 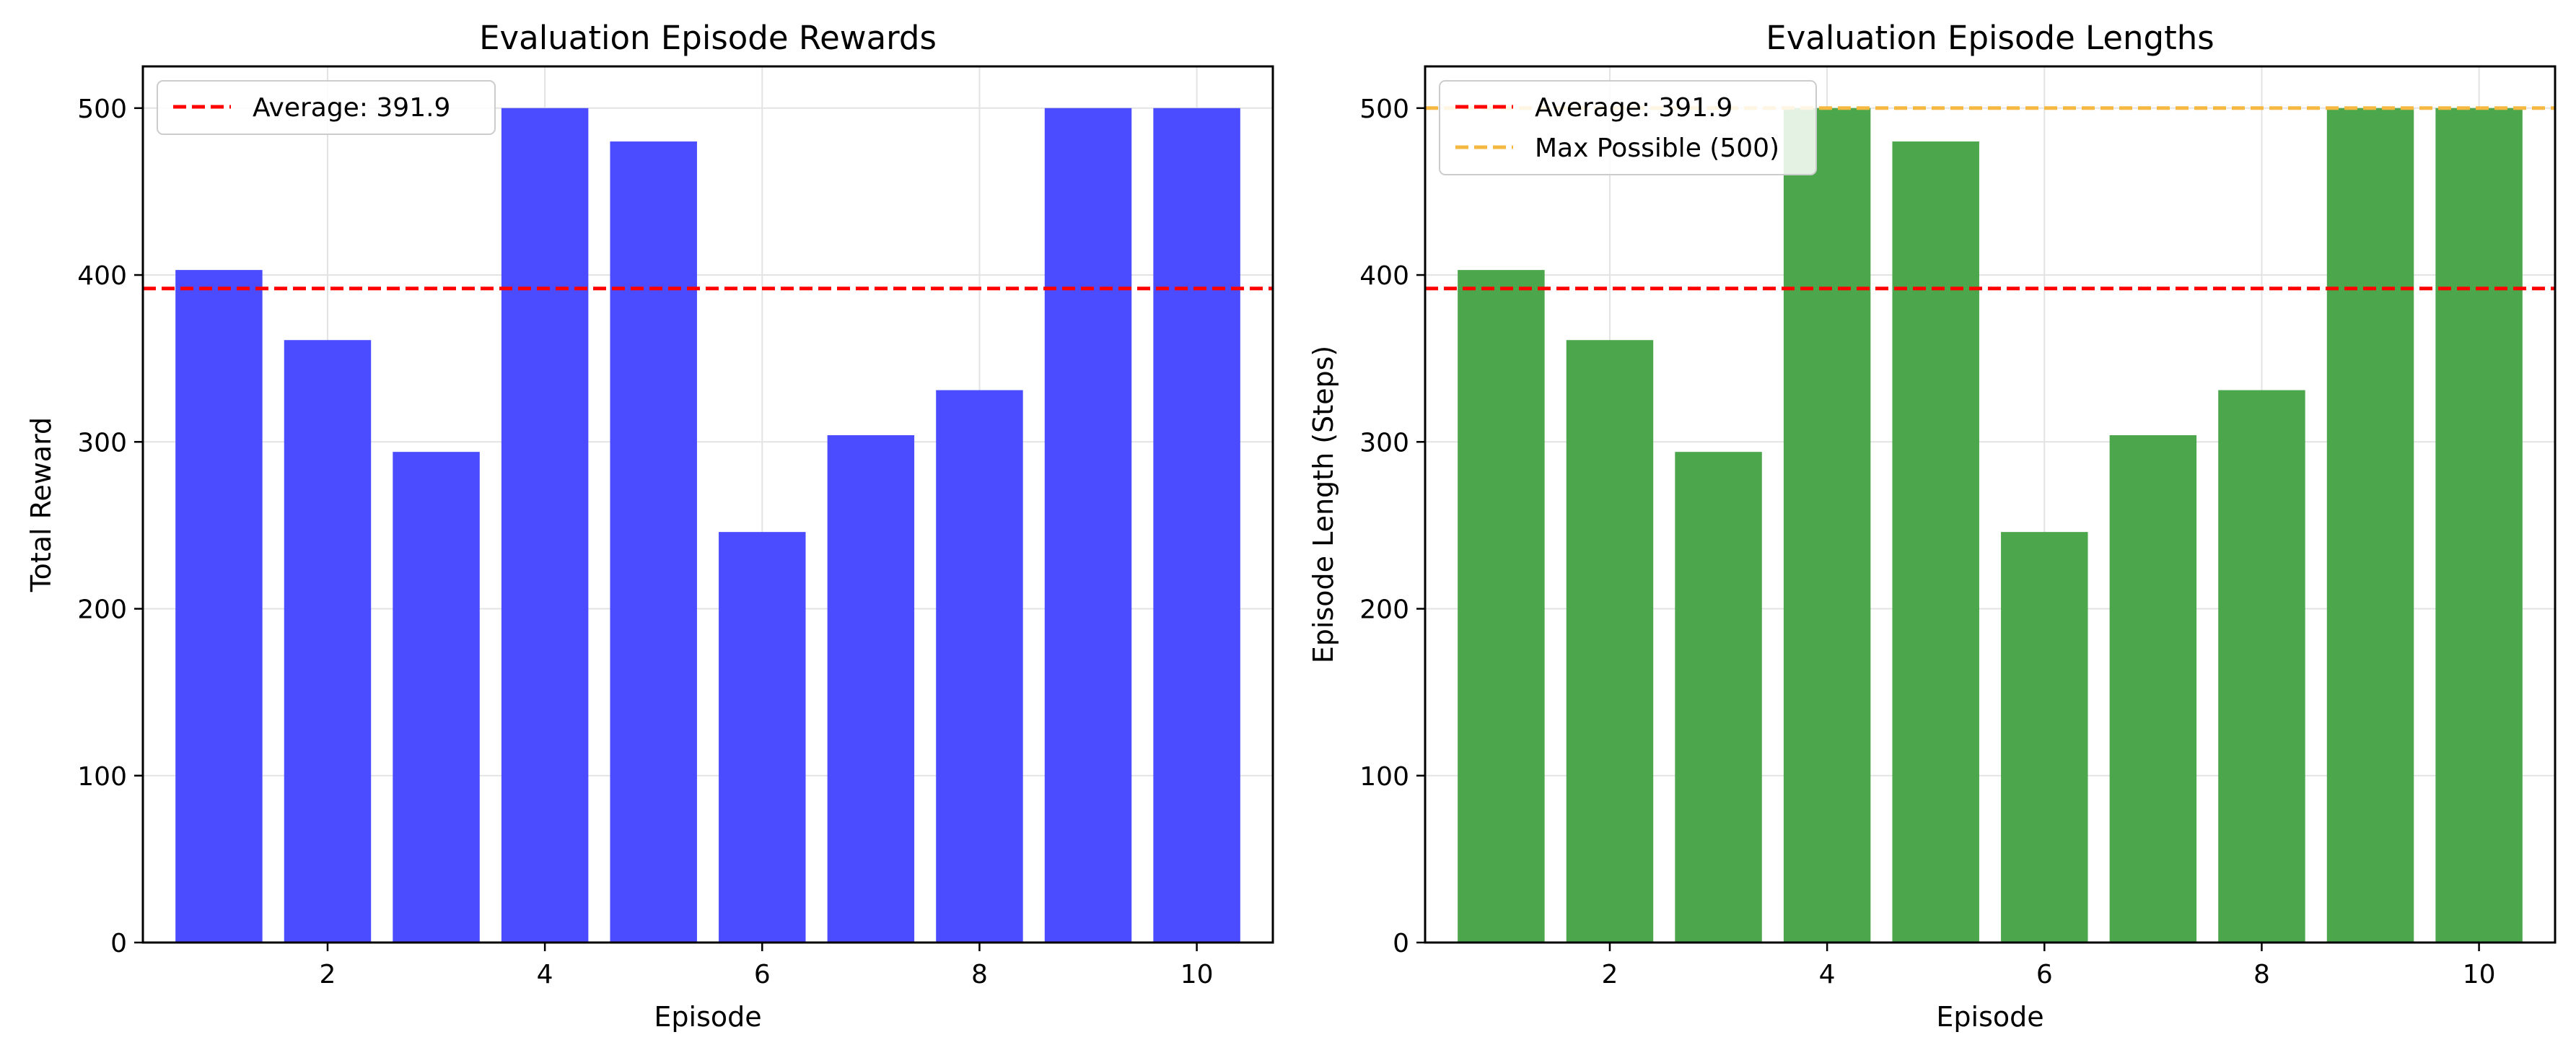 I want to click on legend: Average: 391.9 Max Possible (500), so click(x=1628, y=127).